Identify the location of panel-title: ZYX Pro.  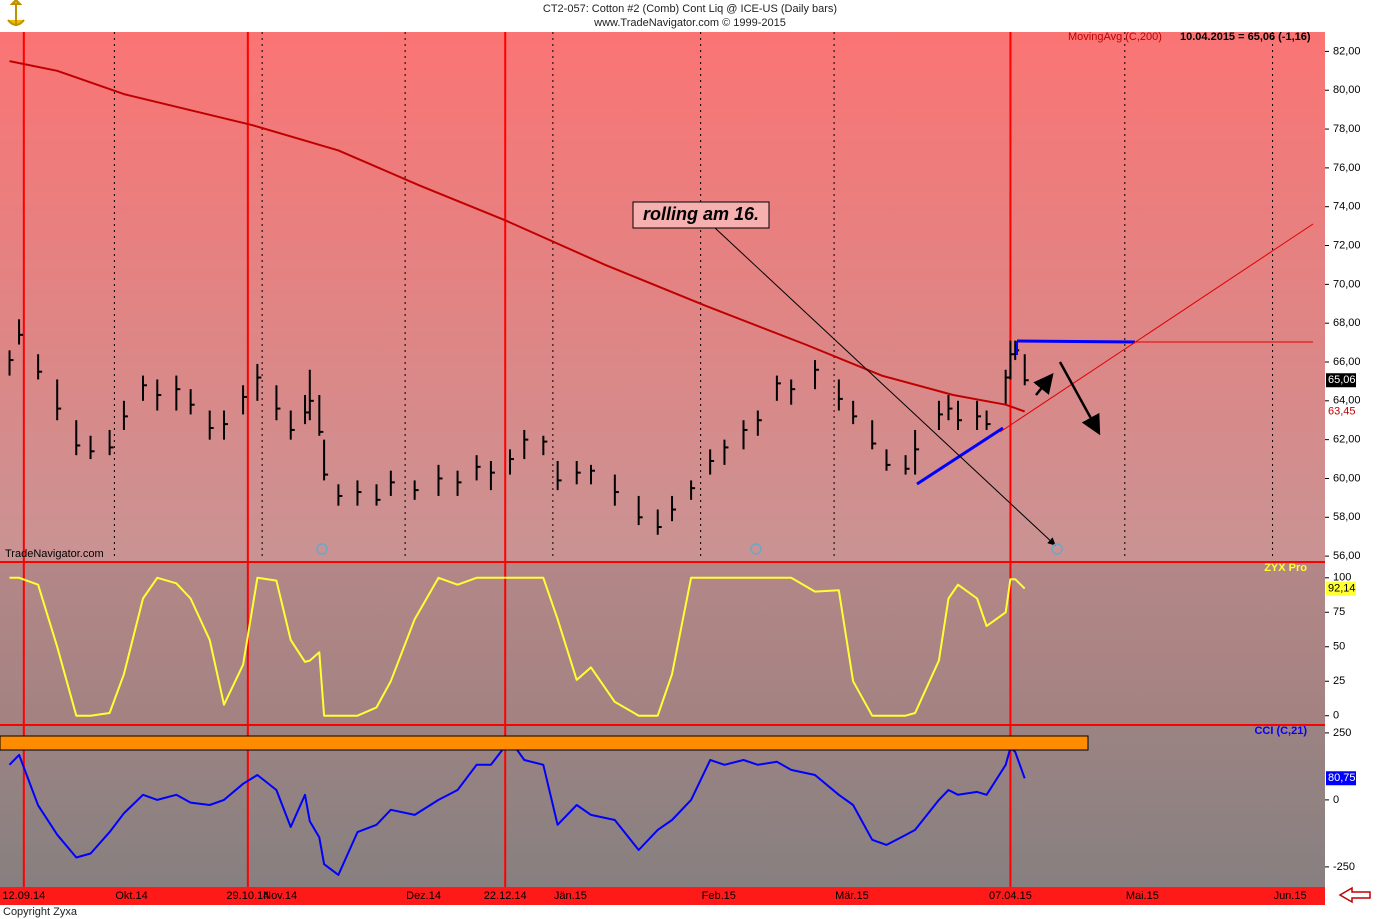
(1285, 568).